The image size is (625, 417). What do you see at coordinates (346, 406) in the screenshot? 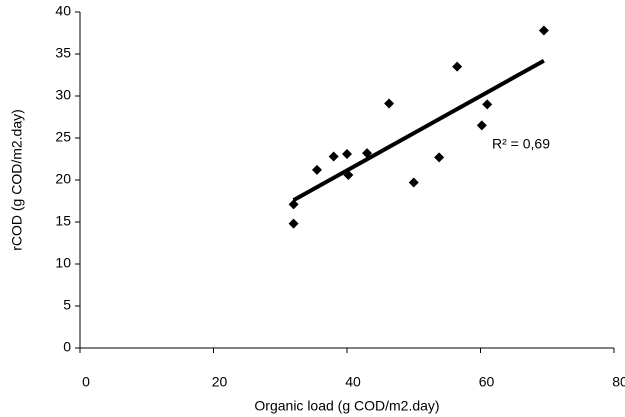
I see `x-axis-title: Organic load (g COD/m2.day)` at bounding box center [346, 406].